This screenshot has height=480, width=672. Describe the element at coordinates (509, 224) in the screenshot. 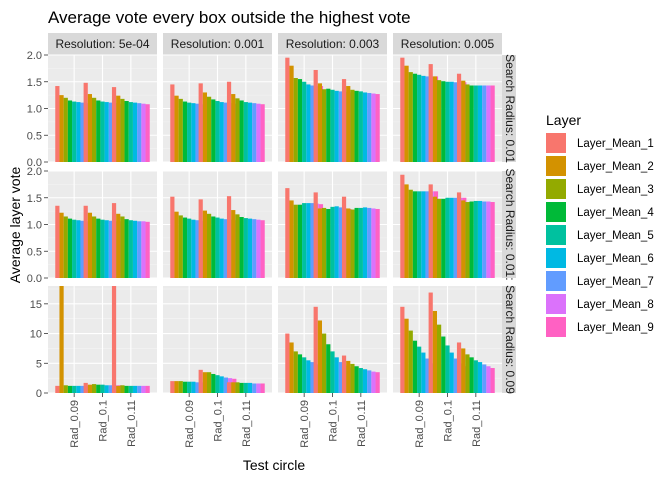

I see `row-strip` at that location.